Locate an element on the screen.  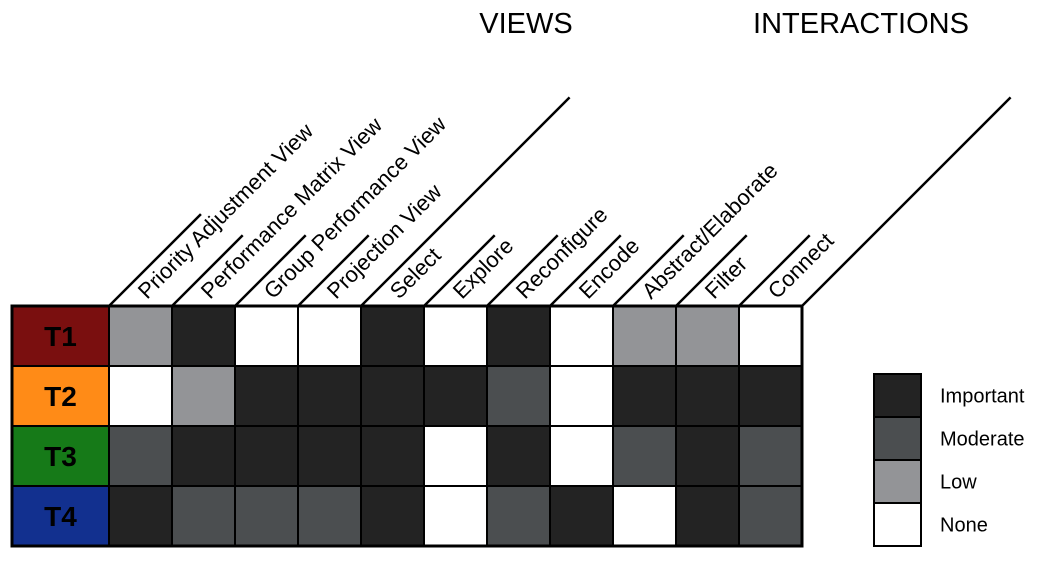
cell-t1-group-performance-view-none is located at coordinates (266, 336).